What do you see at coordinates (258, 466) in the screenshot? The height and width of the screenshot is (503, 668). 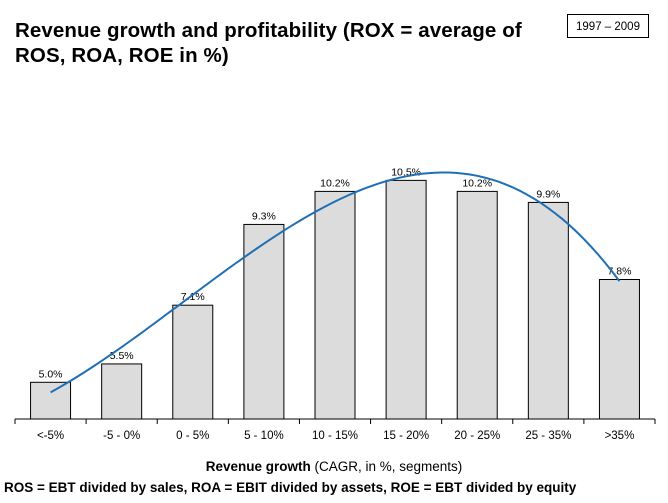 I see `x-axis-title-bold: Revenue growth` at bounding box center [258, 466].